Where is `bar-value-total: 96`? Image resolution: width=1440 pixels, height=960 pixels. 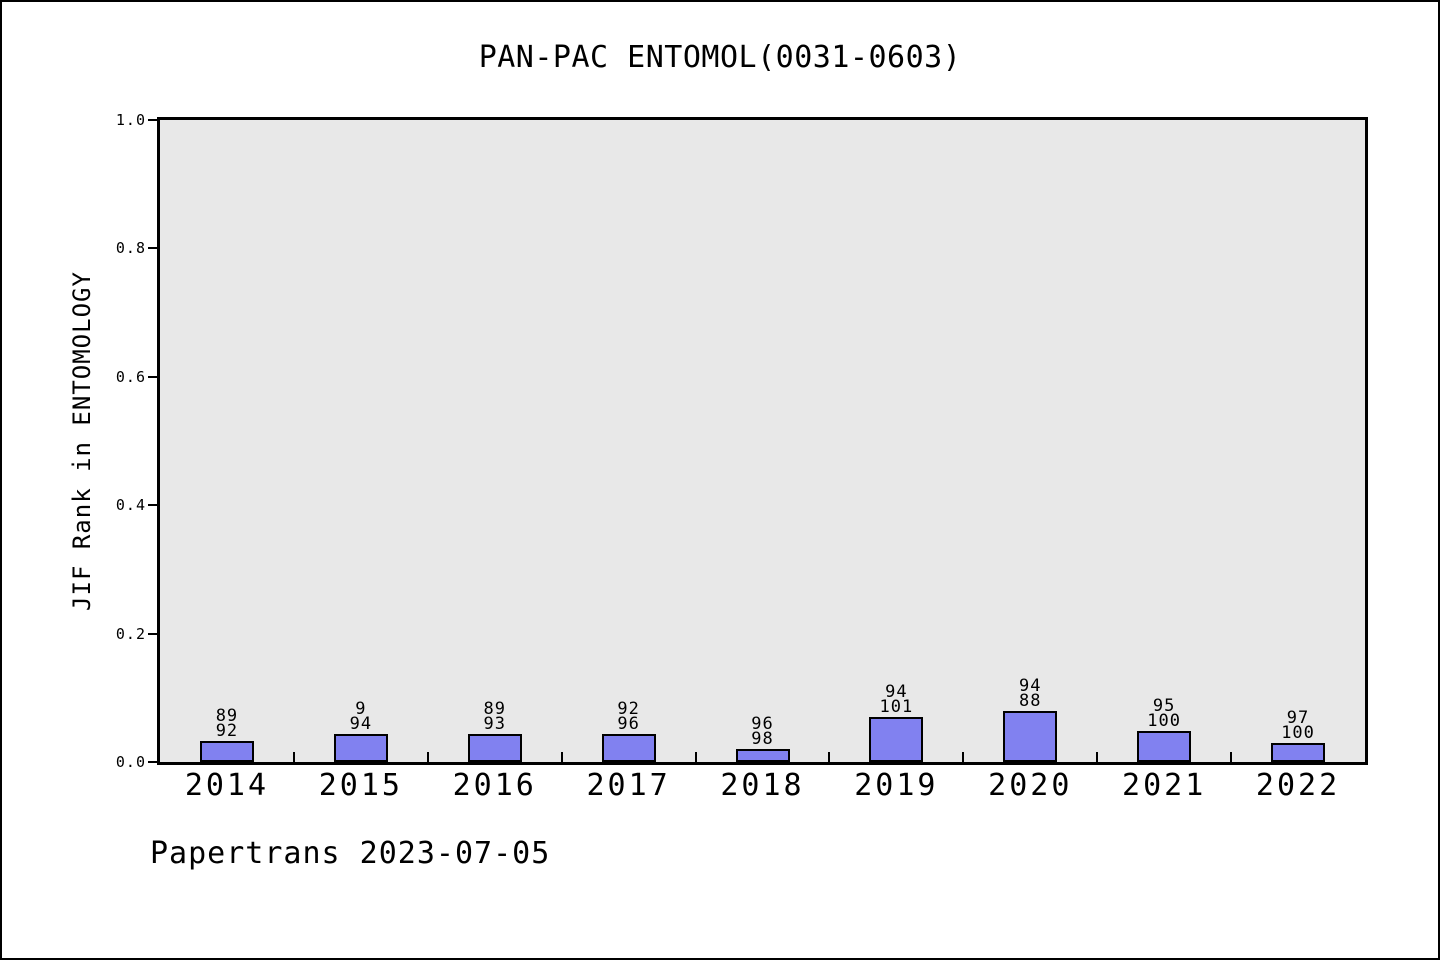 bar-value-total: 96 is located at coordinates (628, 724).